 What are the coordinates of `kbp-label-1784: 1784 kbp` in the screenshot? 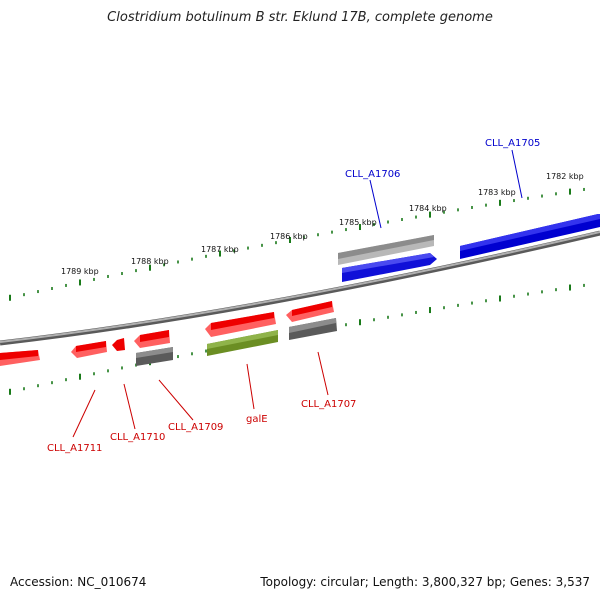 It's located at (428, 208).